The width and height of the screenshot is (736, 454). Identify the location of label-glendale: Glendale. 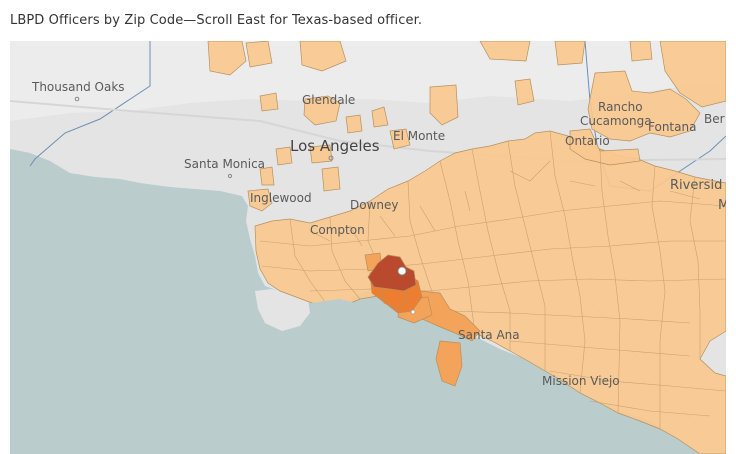
(328, 100).